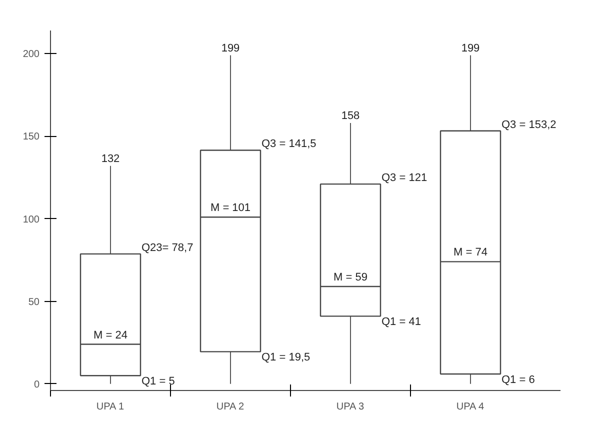 This screenshot has height=436, width=606. I want to click on annotation: M = 24, so click(111, 335).